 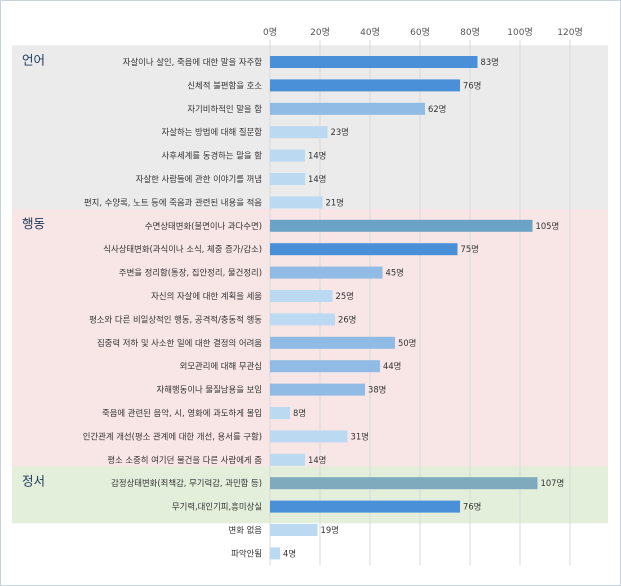 What do you see at coordinates (203, 226) in the screenshot?
I see `category-label: 수면상태변화(불면이나 과다수면)` at bounding box center [203, 226].